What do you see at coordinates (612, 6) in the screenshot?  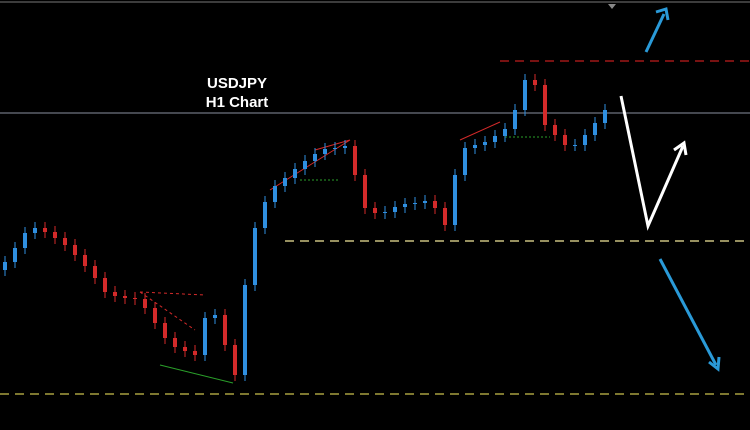 I see `marker` at bounding box center [612, 6].